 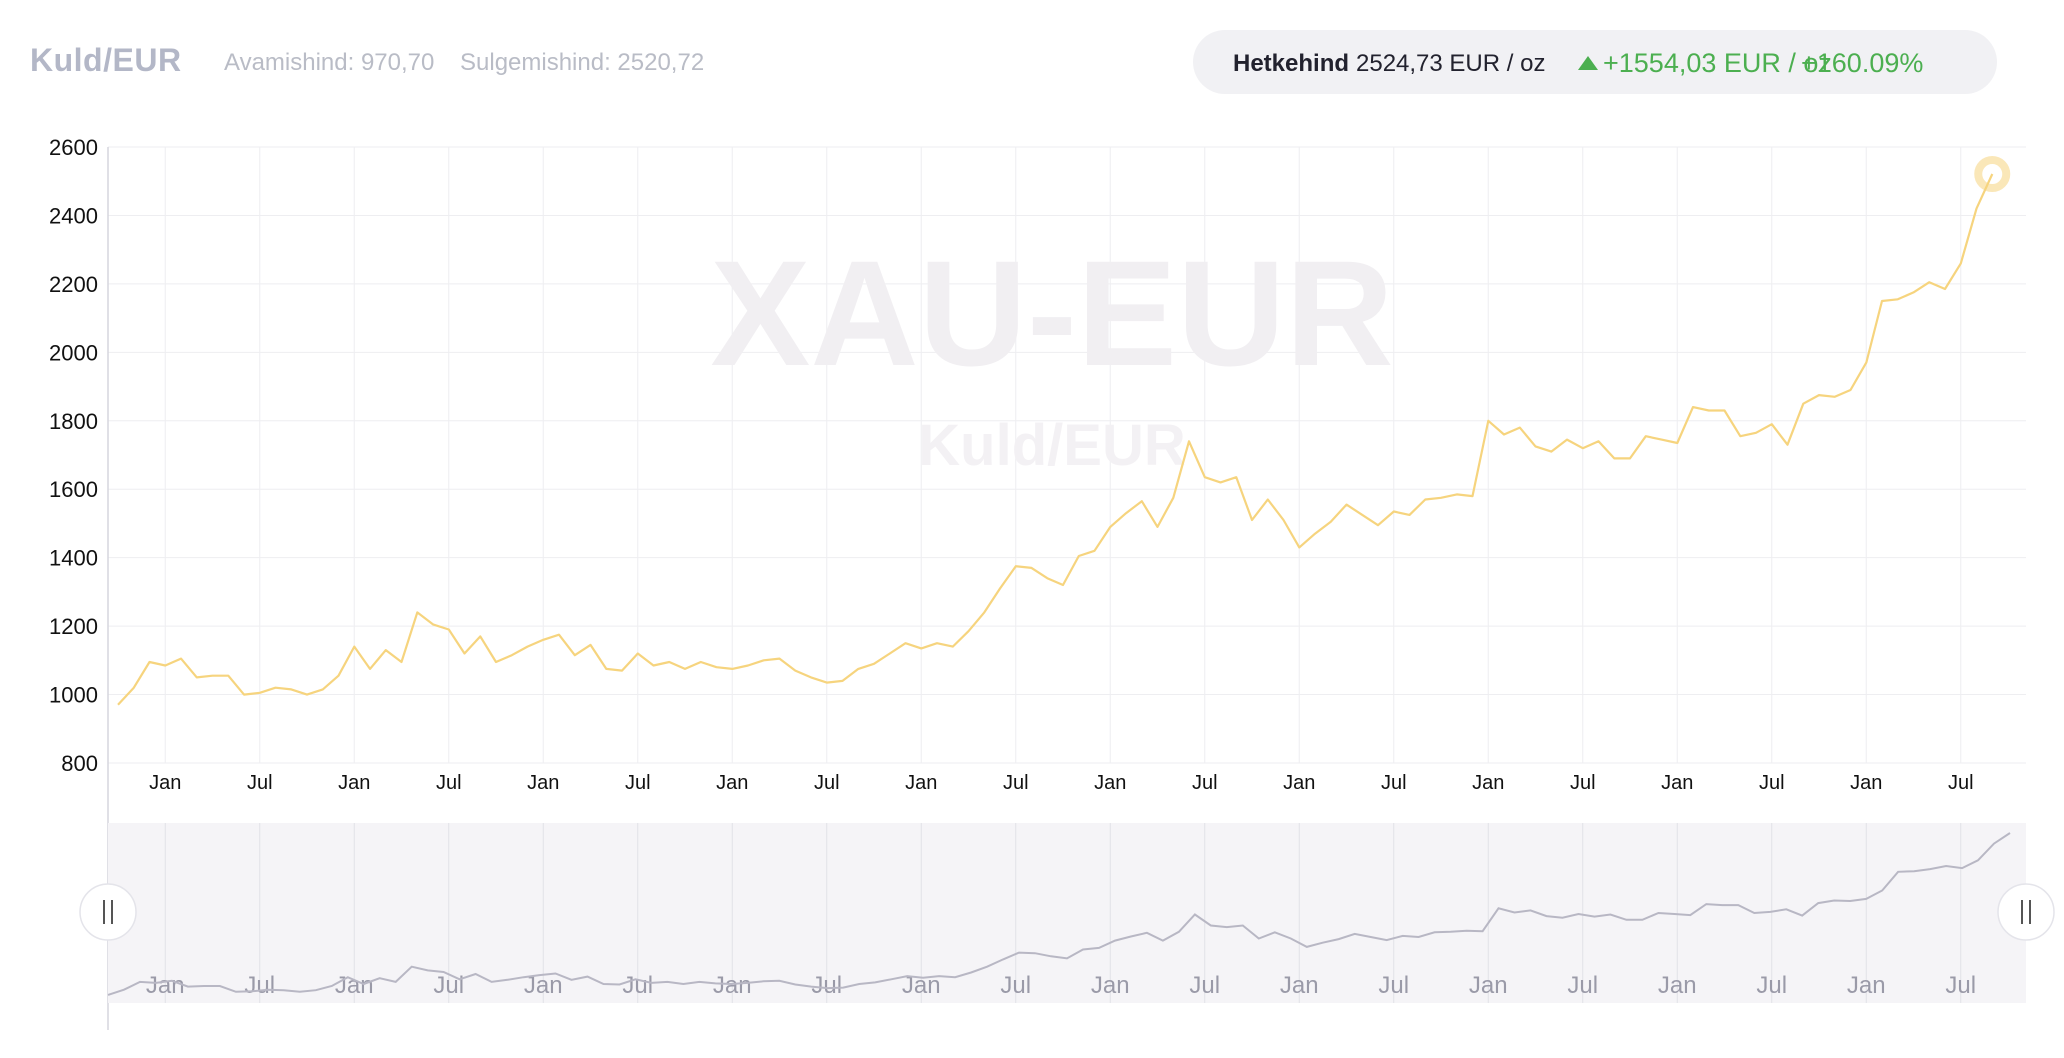 I want to click on price-change-percent: +160.09%, so click(x=1862, y=63).